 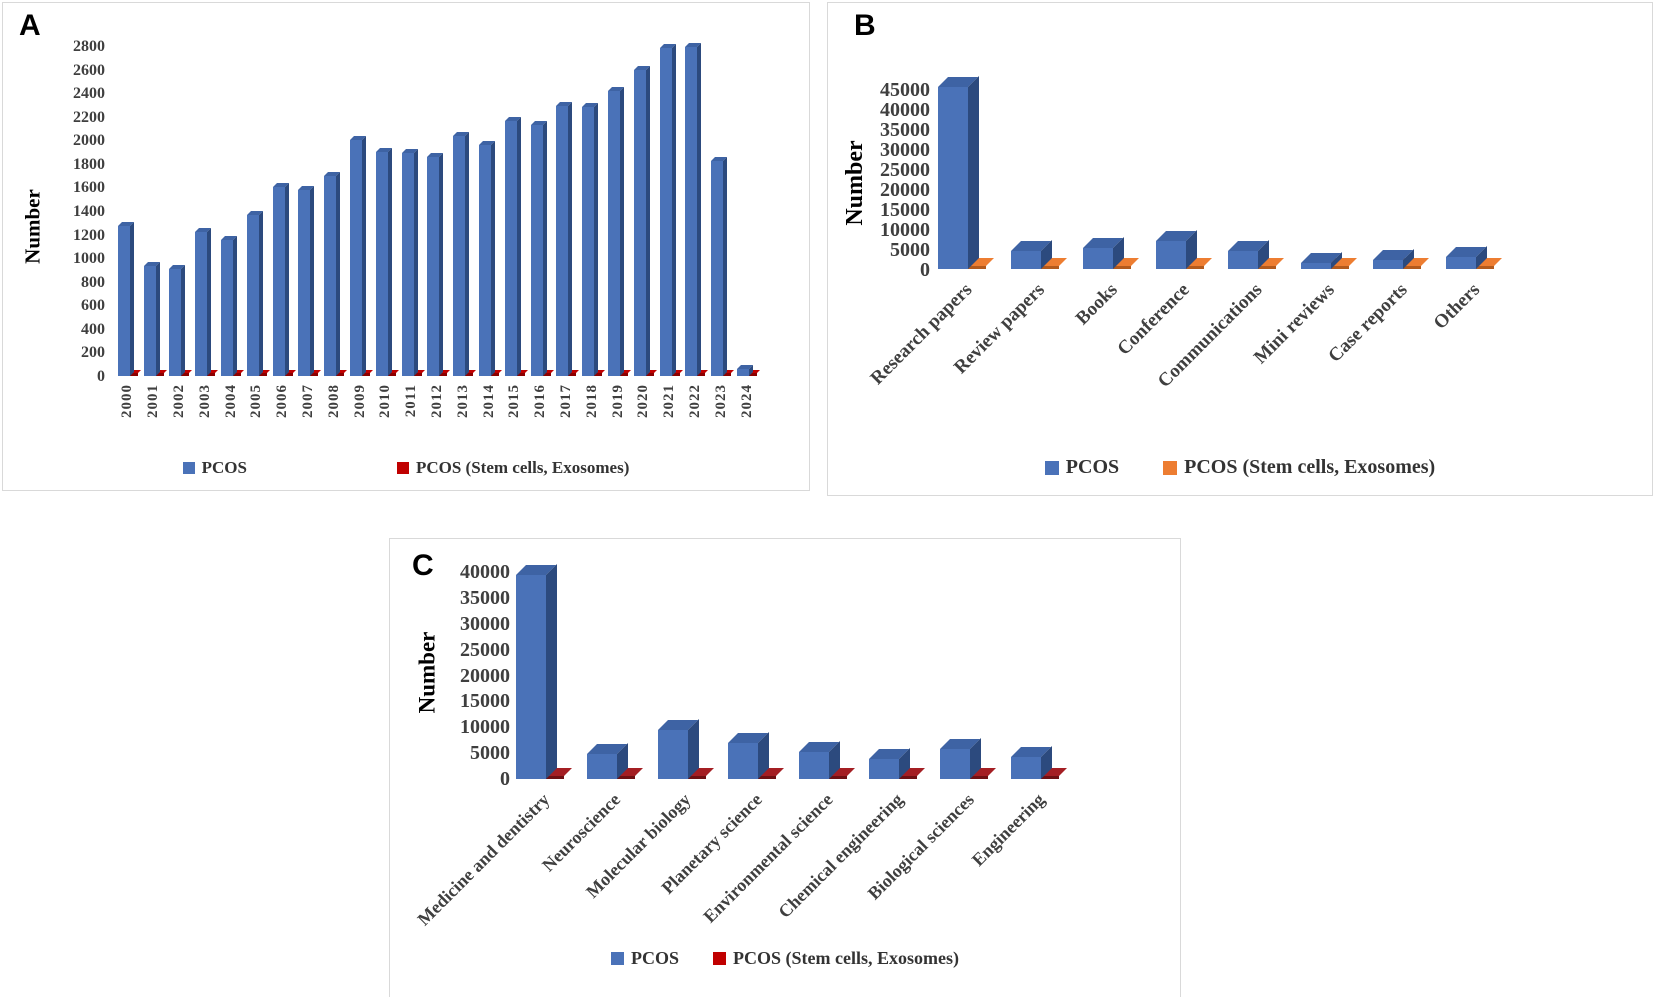 What do you see at coordinates (931, 866) in the screenshot?
I see `x-axis-label: Biological sciences` at bounding box center [931, 866].